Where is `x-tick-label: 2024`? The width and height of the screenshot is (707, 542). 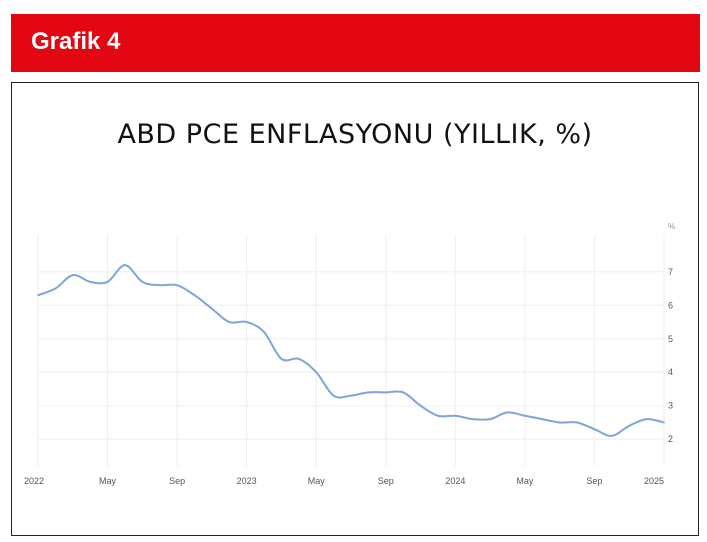
x-tick-label: 2024 is located at coordinates (455, 481).